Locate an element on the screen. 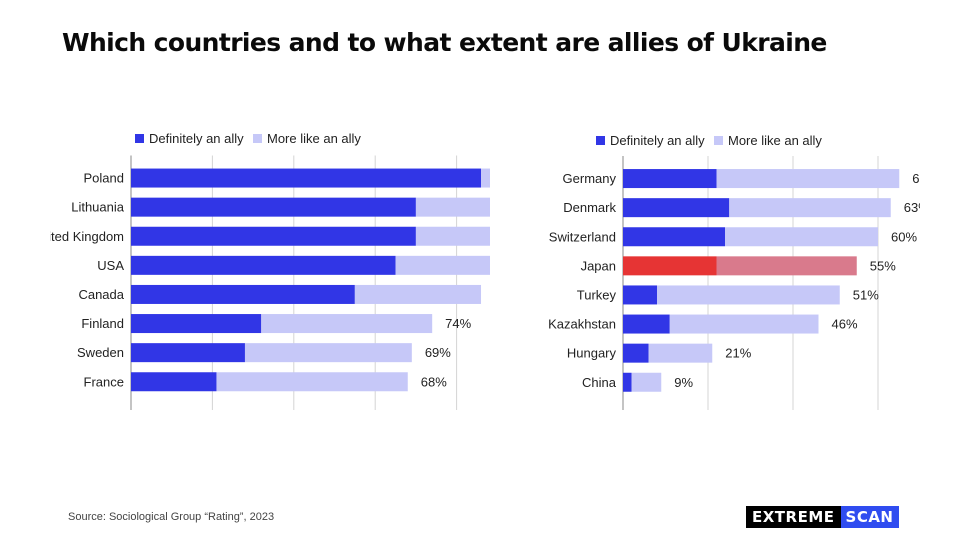  category-label: Japan is located at coordinates (598, 265).